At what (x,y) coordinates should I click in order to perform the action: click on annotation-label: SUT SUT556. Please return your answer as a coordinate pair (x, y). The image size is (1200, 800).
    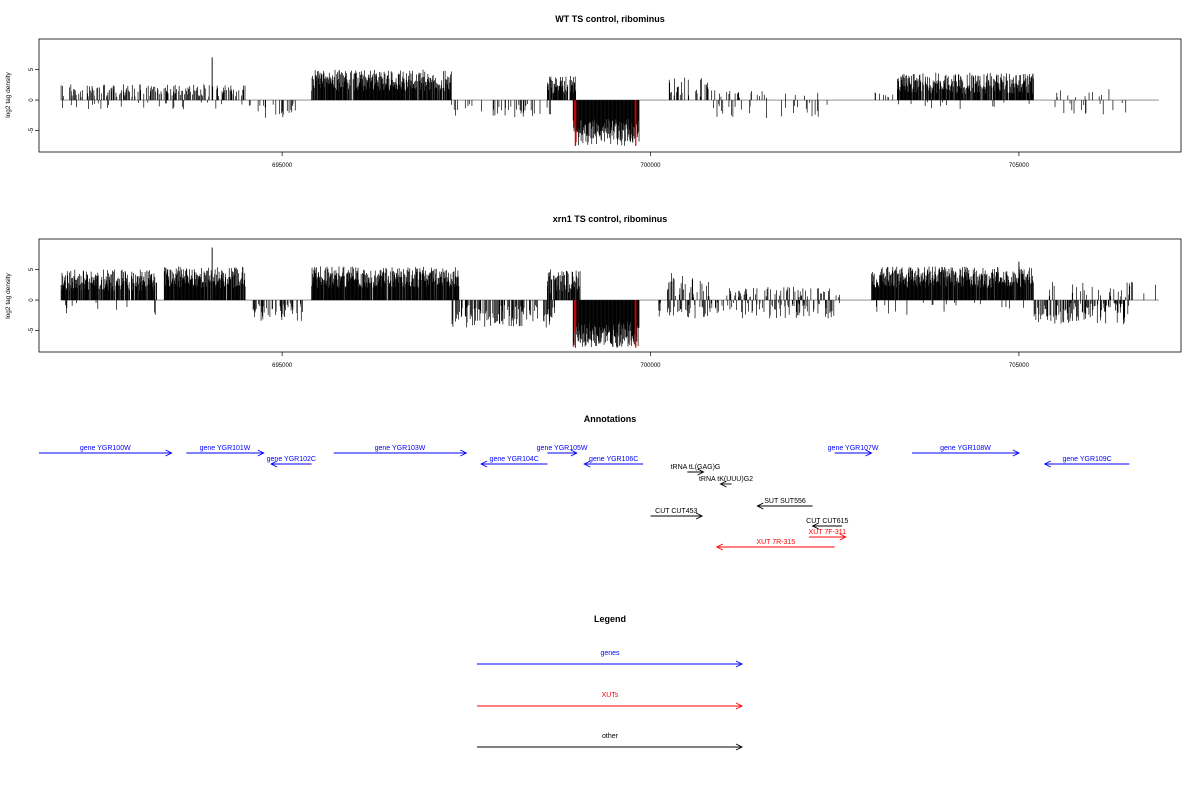
    Looking at the image, I should click on (785, 501).